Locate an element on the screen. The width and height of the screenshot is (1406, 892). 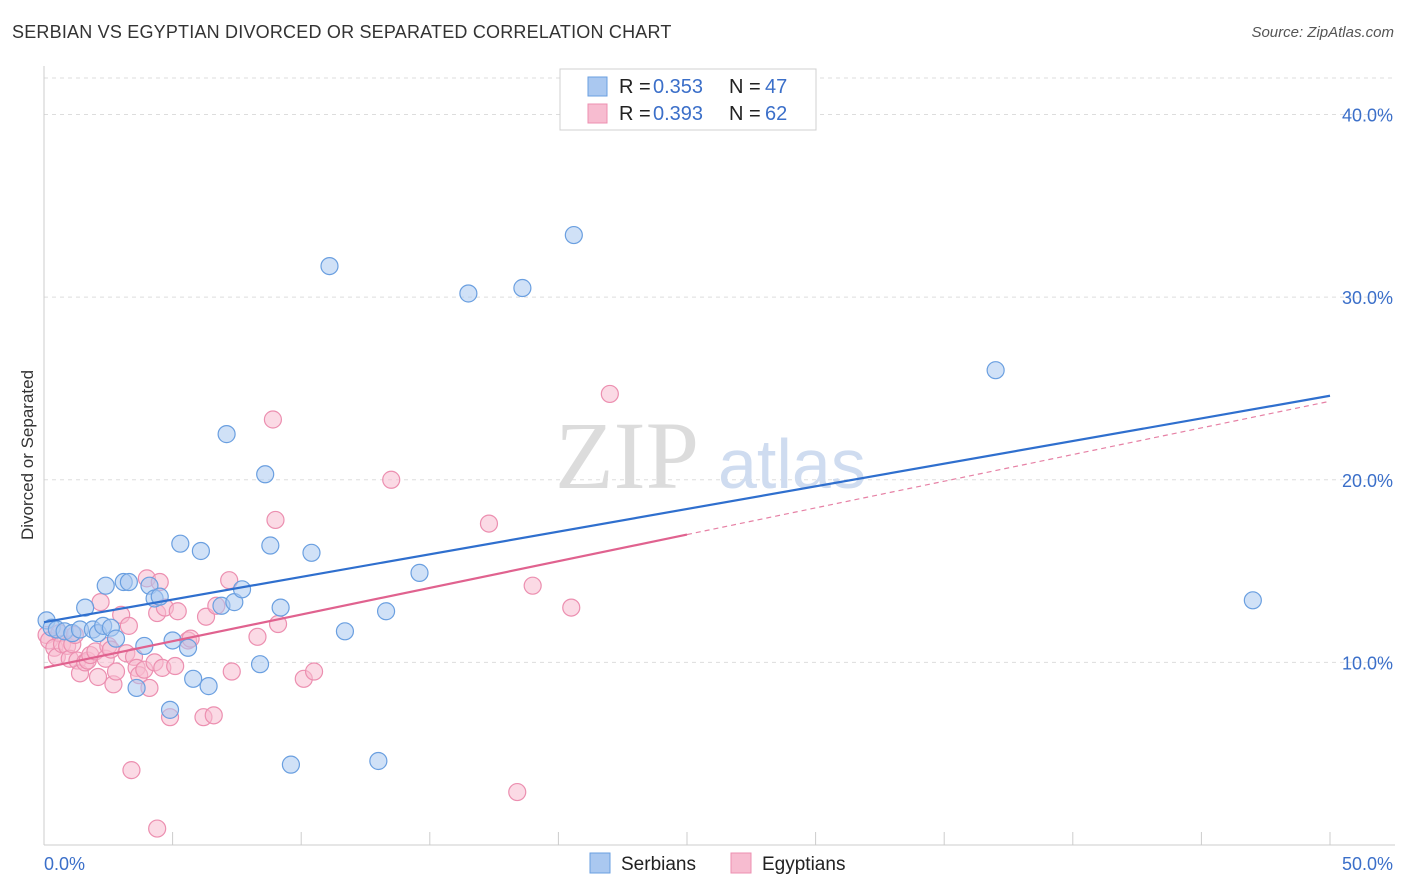
watermark-zip: ZIP is located at coordinates (627, 455).